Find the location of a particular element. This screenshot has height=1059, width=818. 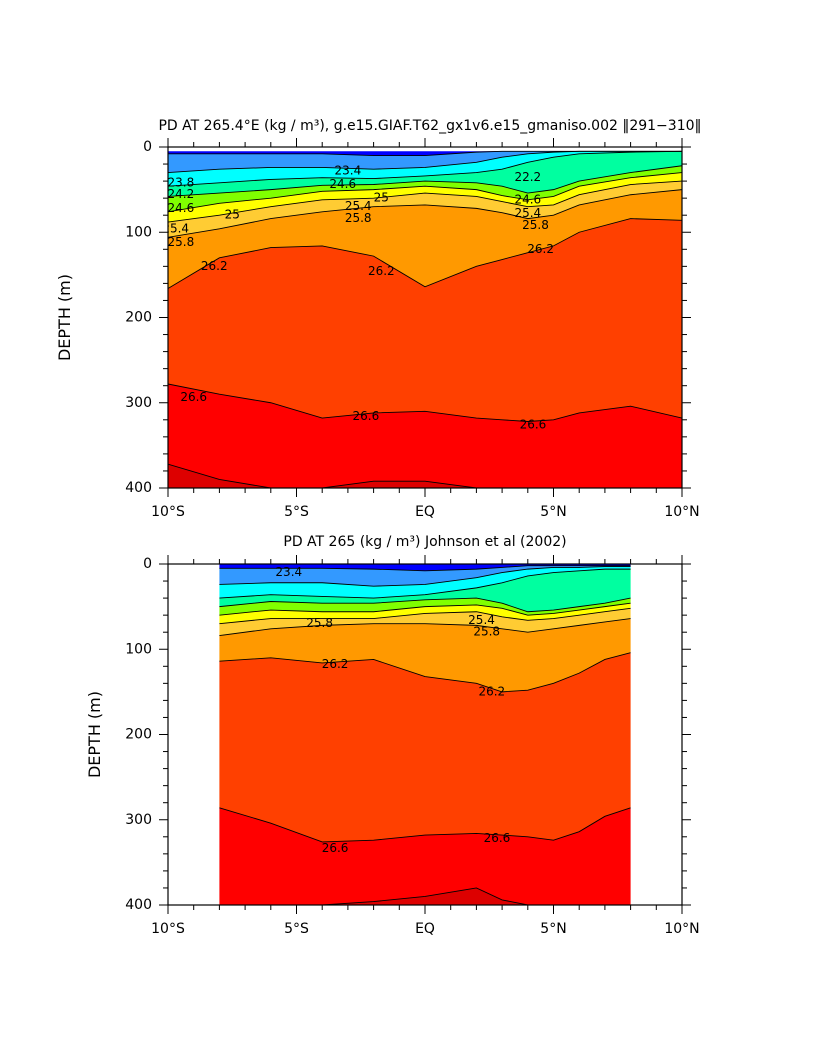

density-band-surface is located at coordinates (425, 153).